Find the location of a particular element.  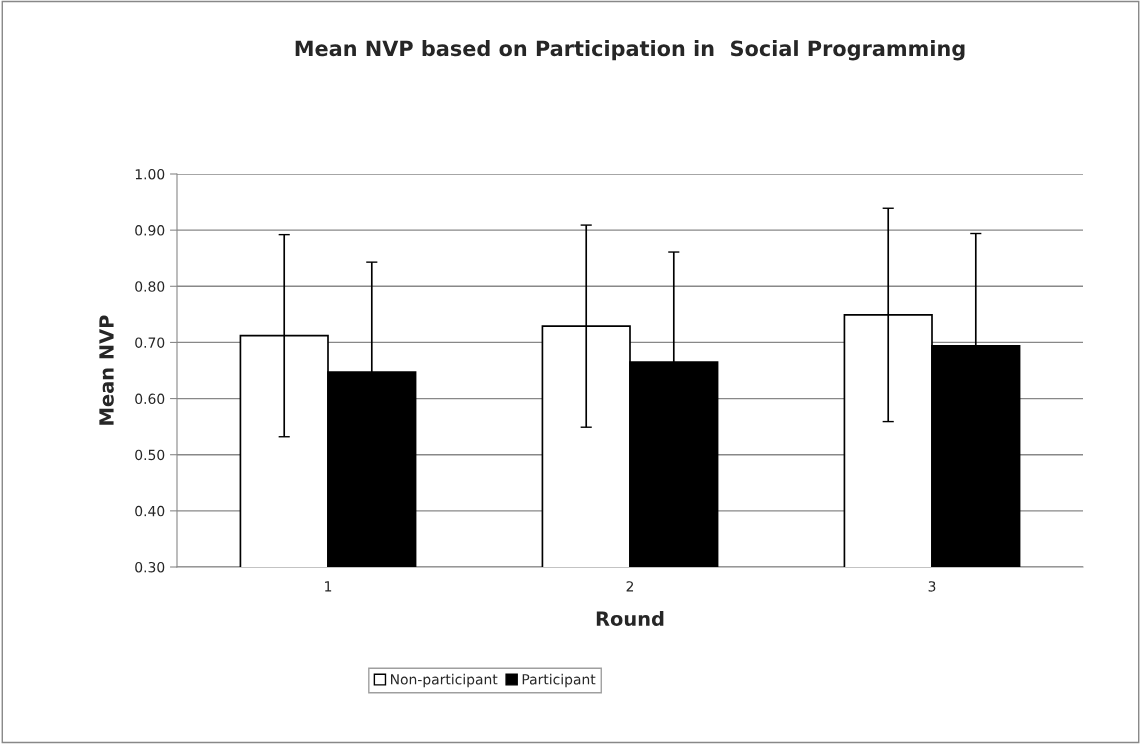

x-tick-label: 1 is located at coordinates (328, 586).